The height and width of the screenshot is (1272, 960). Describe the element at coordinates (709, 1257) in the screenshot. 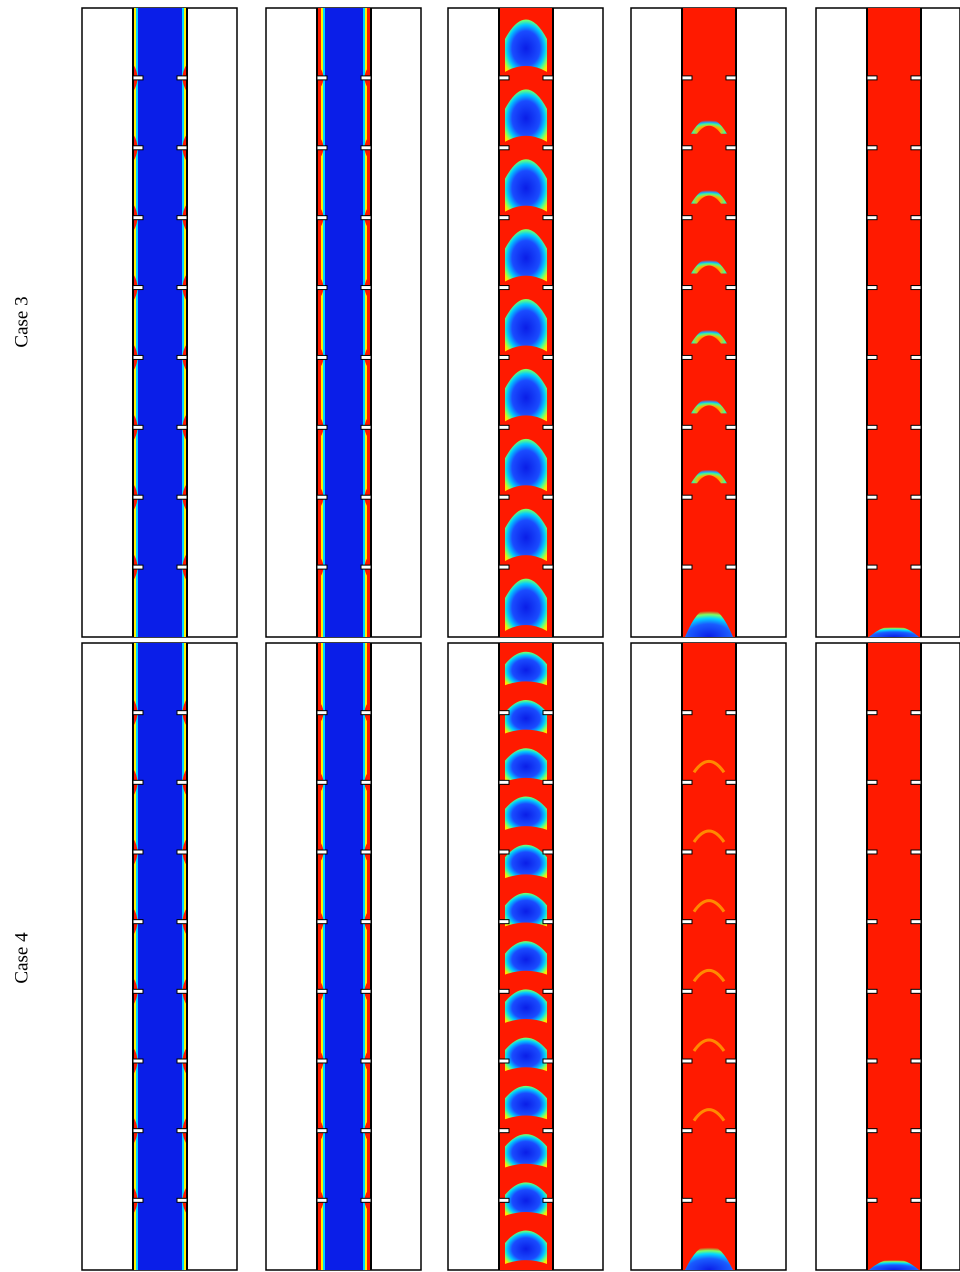

I see `bottom-bubble` at that location.